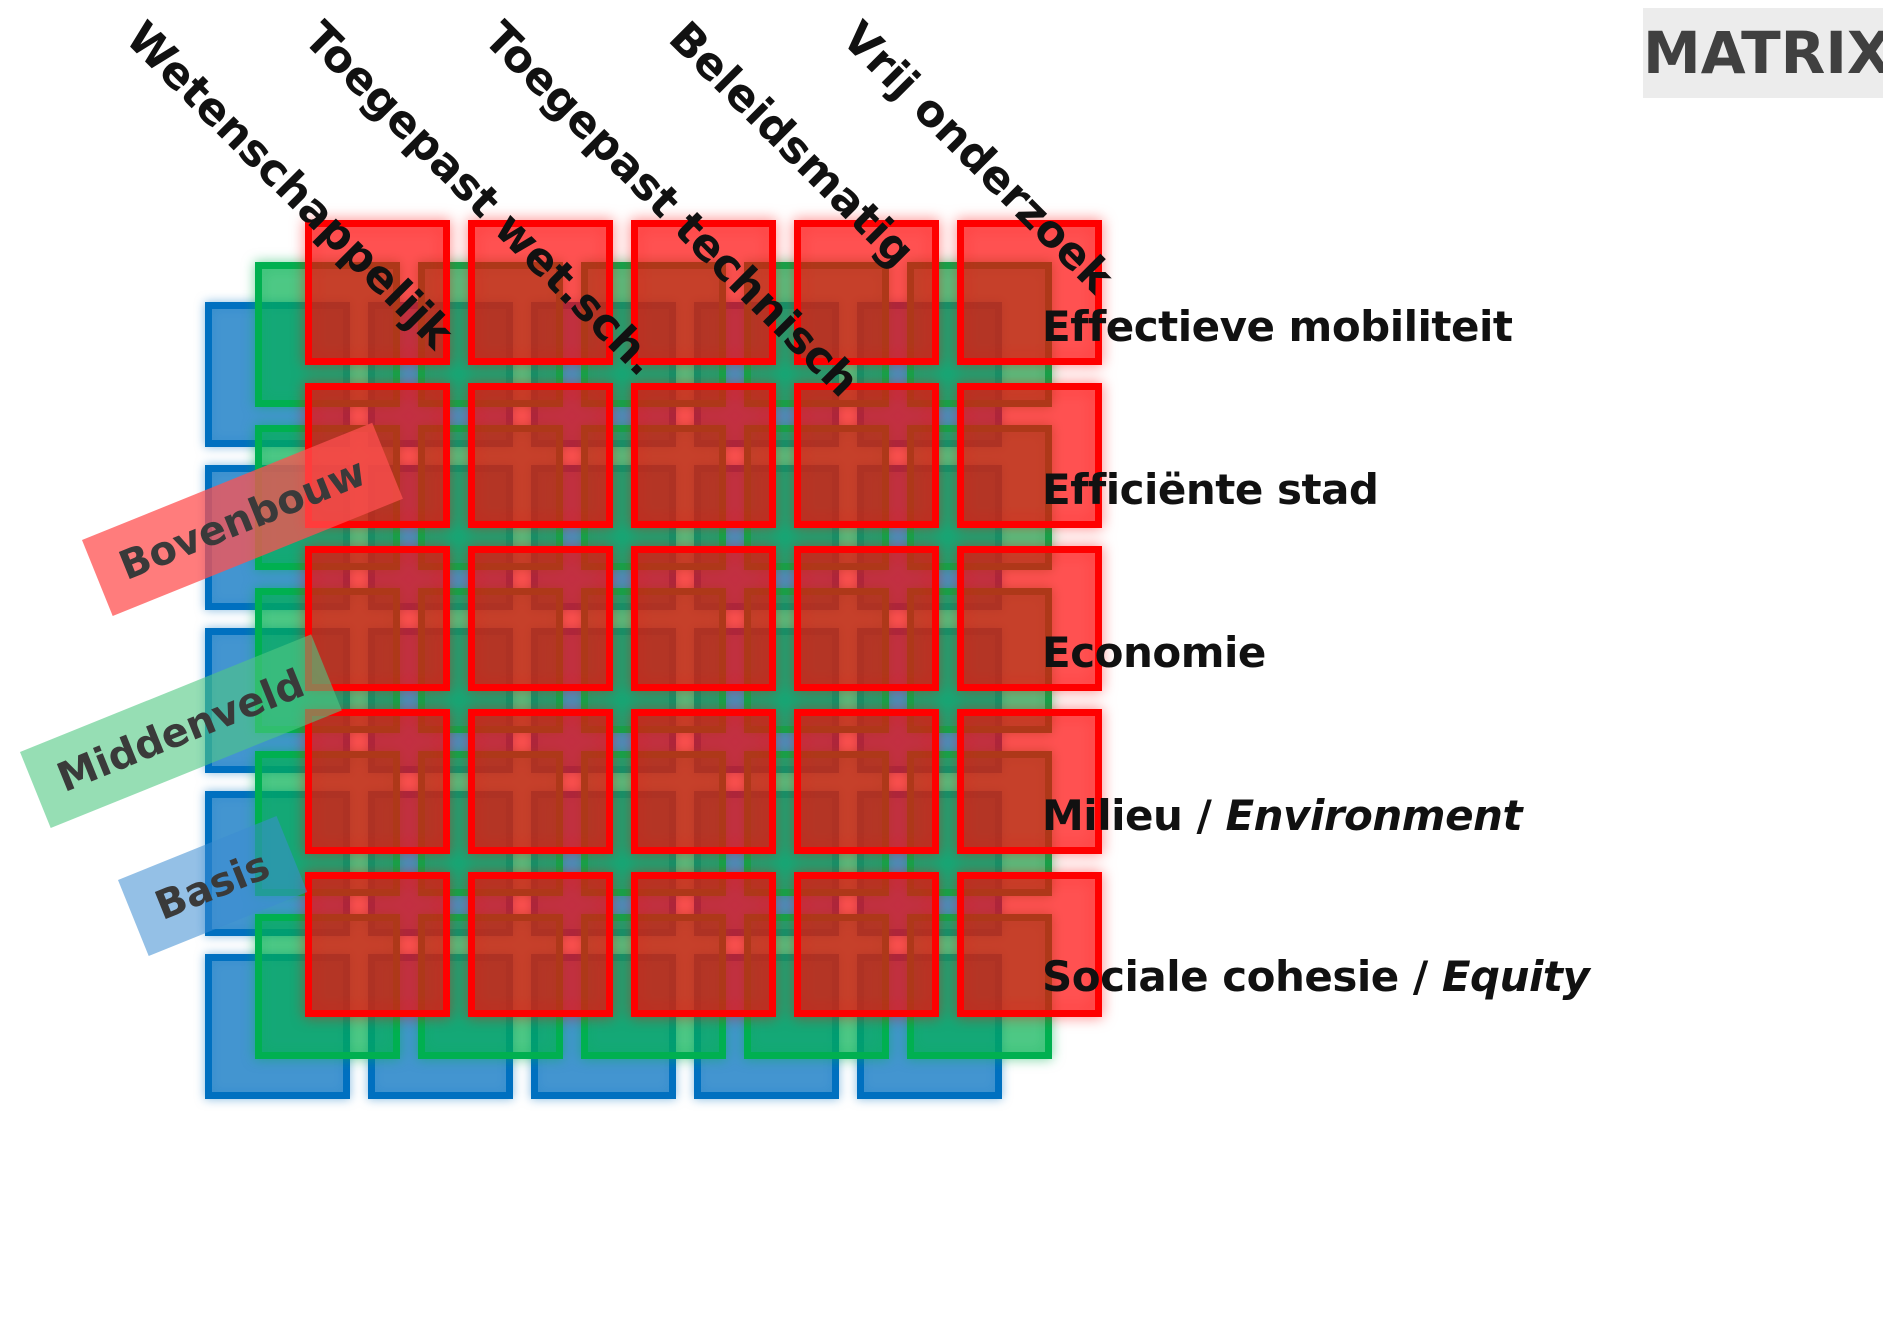 The width and height of the screenshot is (1883, 1326). I want to click on row-label-sociale-cohesie: Sociale cohesie / Equity, so click(1316, 976).